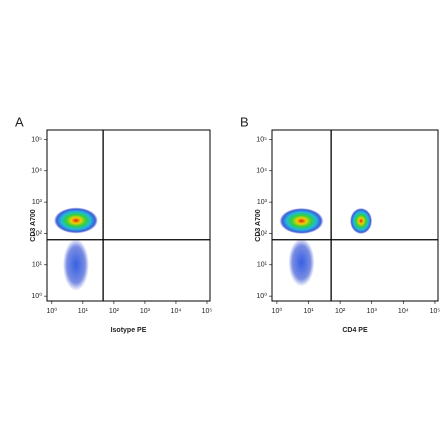 The height and width of the screenshot is (441, 440). Describe the element at coordinates (19, 121) in the screenshot. I see `panel-letter: A` at that location.